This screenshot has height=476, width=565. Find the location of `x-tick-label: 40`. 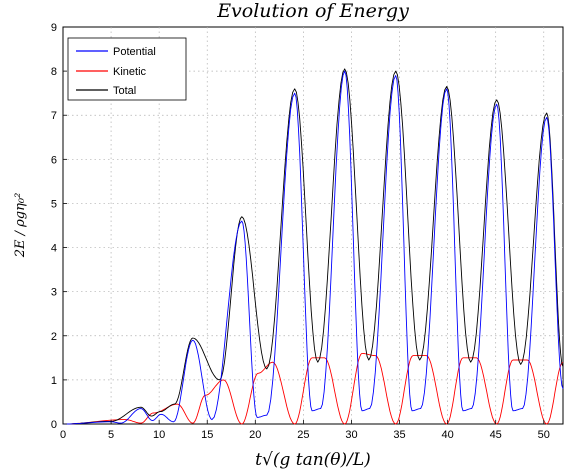

x-tick-label: 40 is located at coordinates (447, 435).